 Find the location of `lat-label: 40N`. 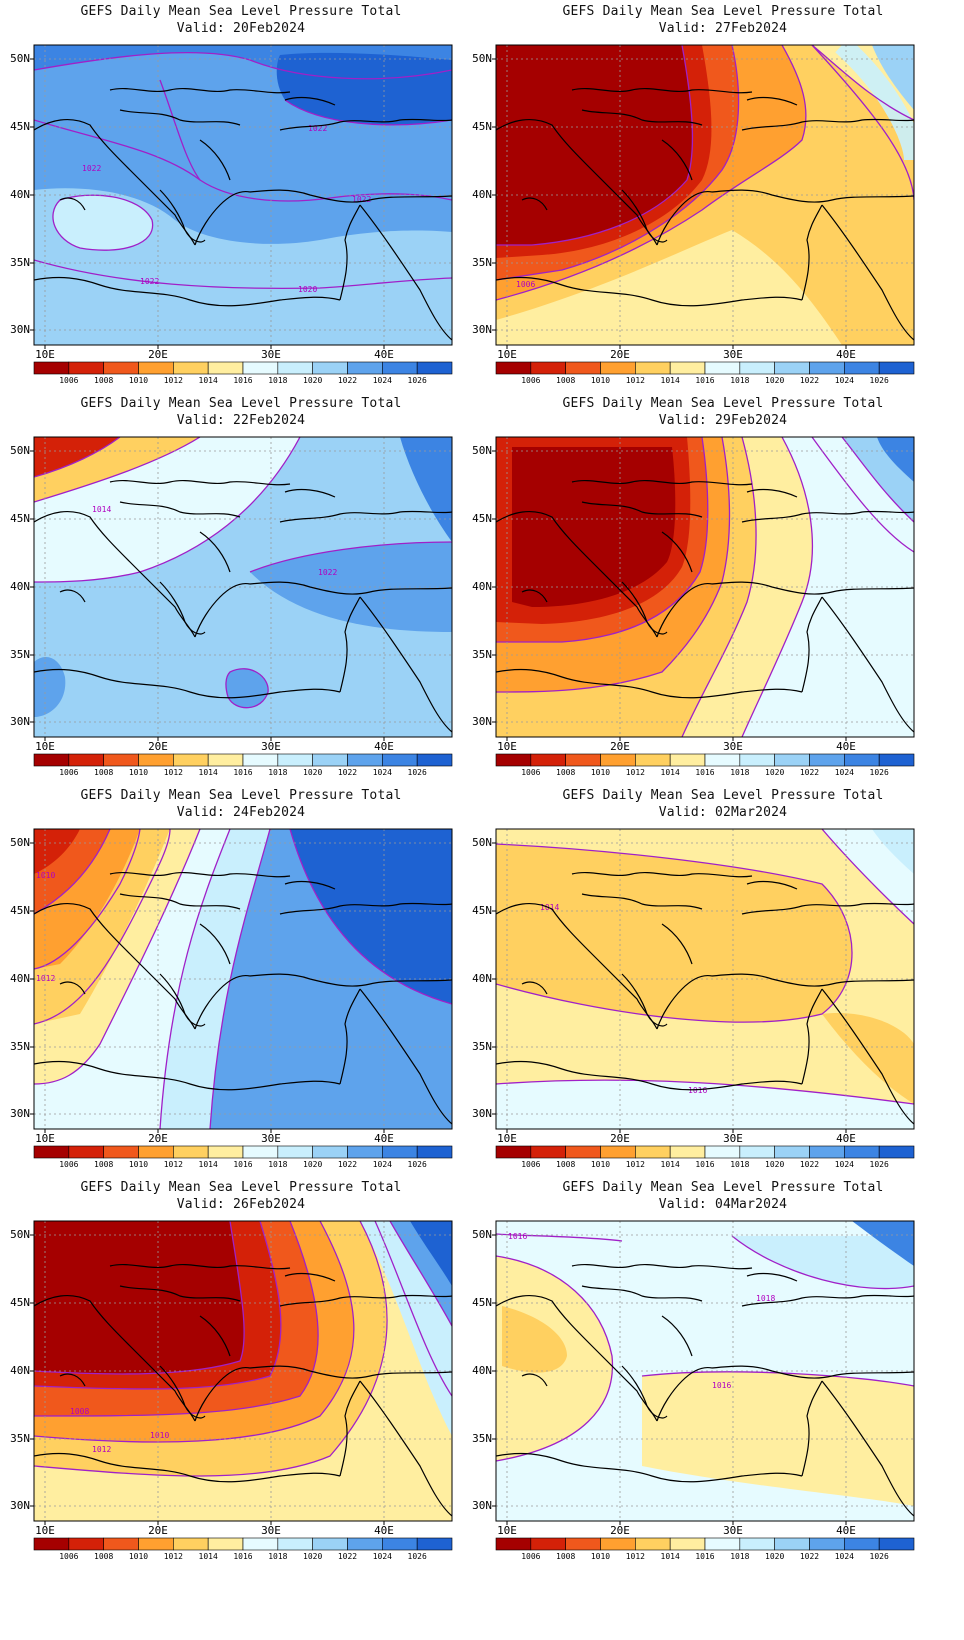

lat-label: 40N is located at coordinates (482, 1370).